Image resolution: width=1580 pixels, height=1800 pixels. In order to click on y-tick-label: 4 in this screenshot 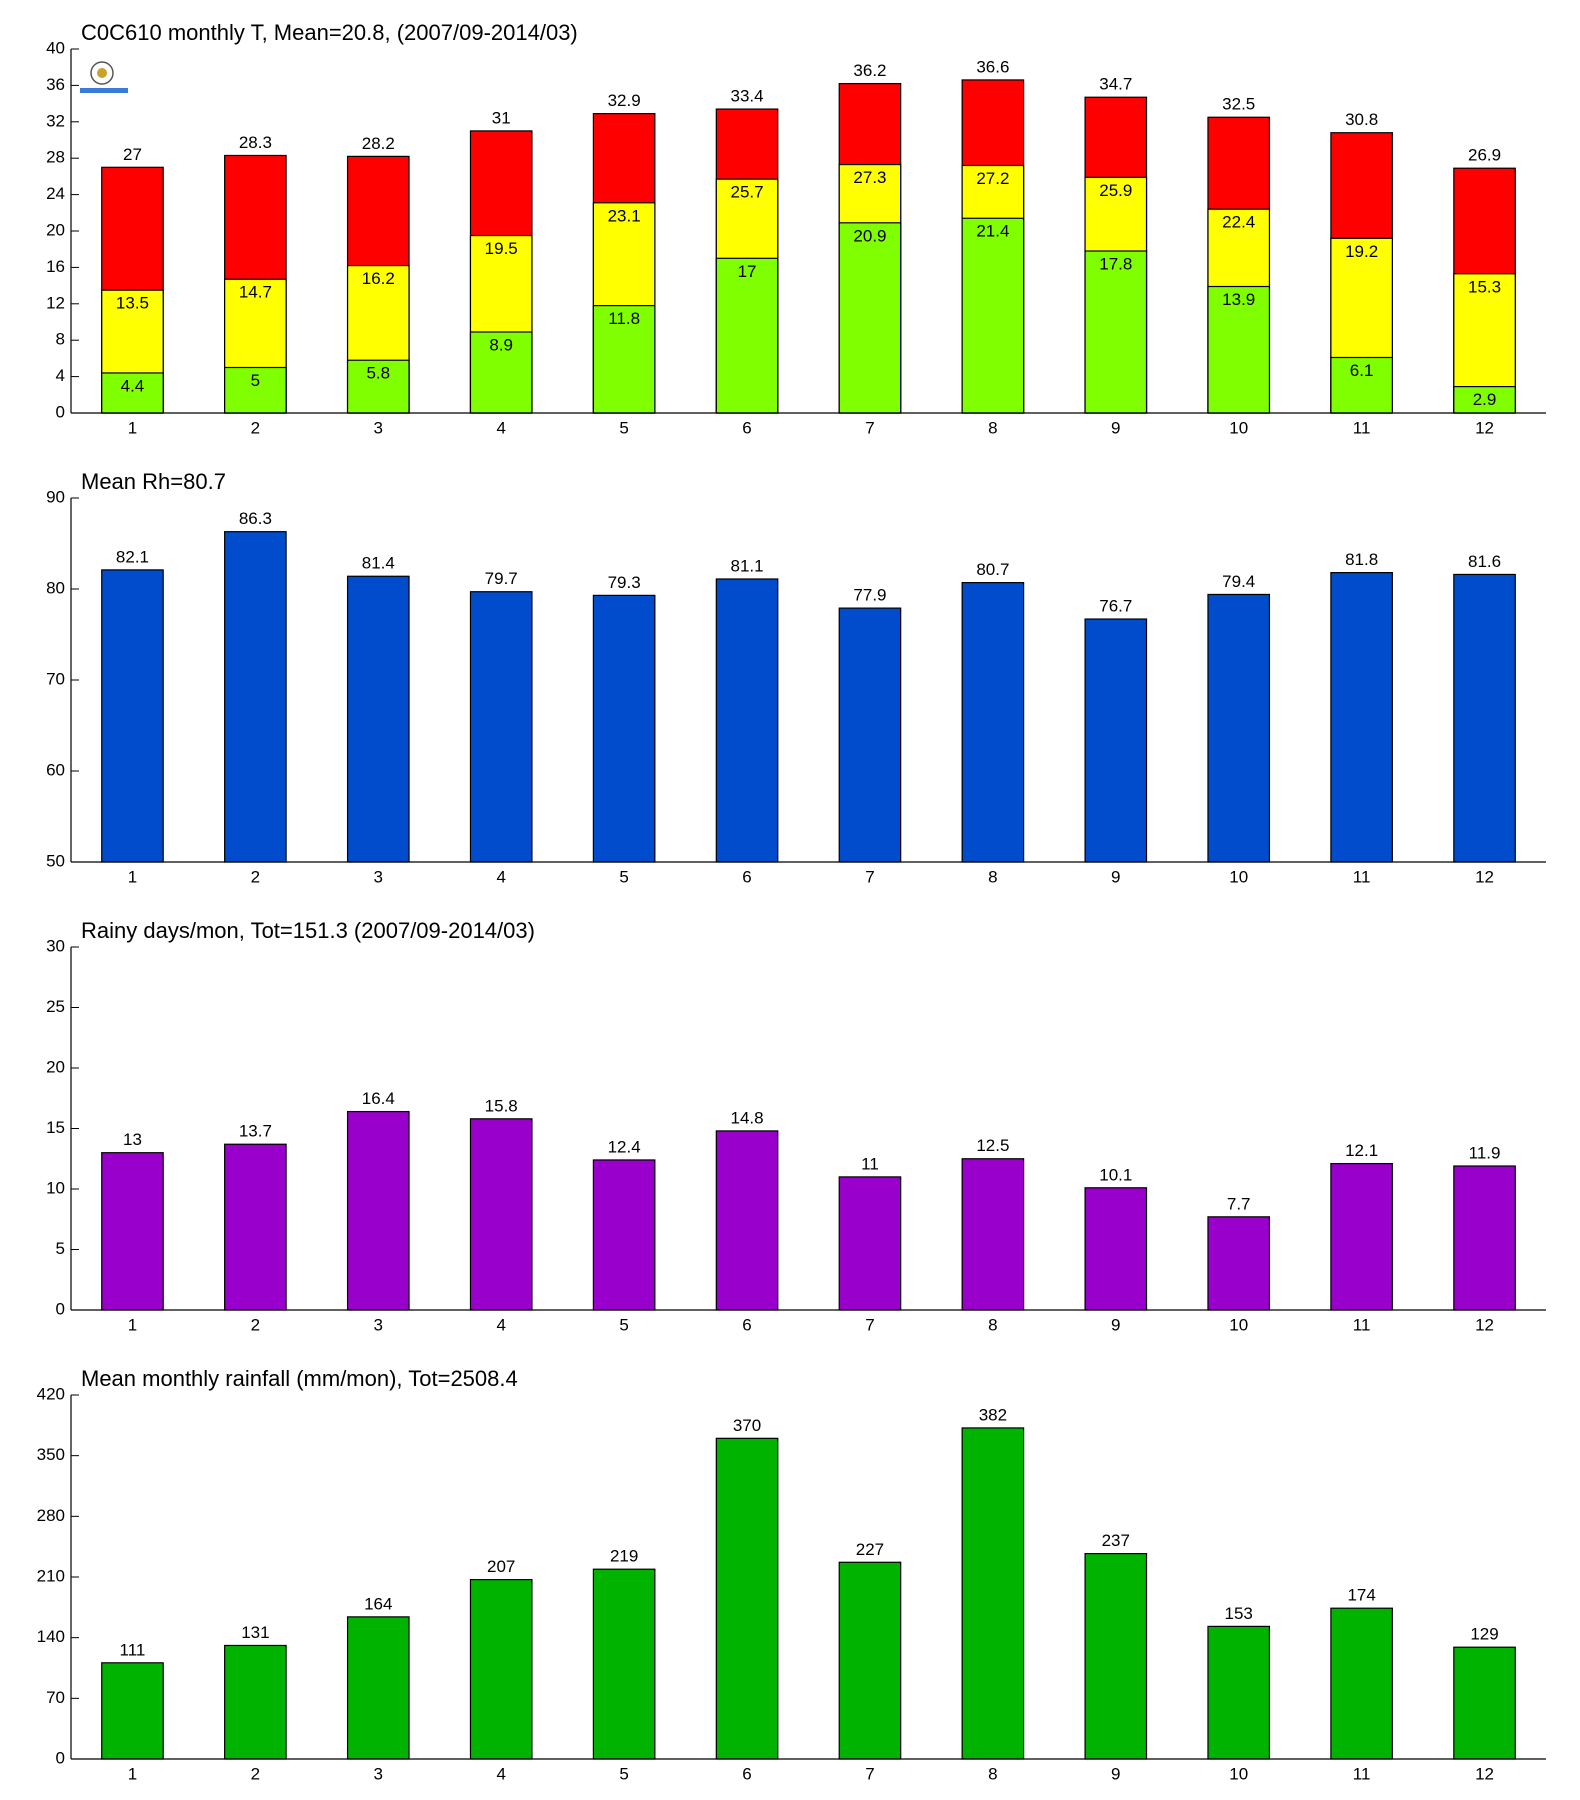, I will do `click(60, 375)`.